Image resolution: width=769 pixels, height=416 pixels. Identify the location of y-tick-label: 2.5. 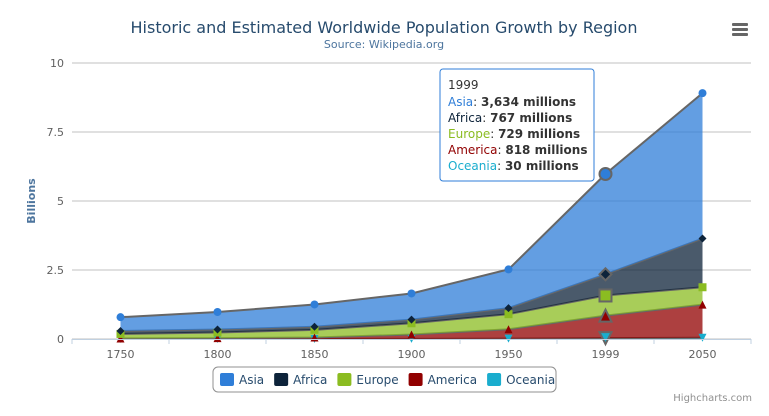
(56, 270).